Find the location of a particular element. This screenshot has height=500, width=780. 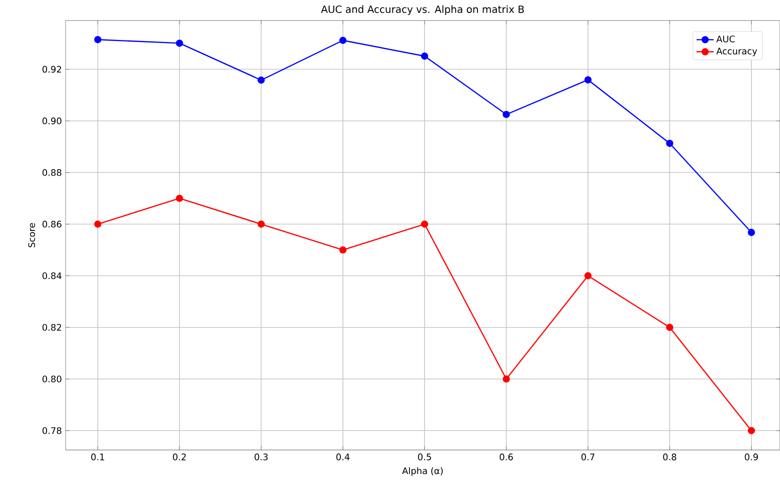

chart-title: AUC and Accuracy vs. Alpha on matrix B is located at coordinates (422, 10).